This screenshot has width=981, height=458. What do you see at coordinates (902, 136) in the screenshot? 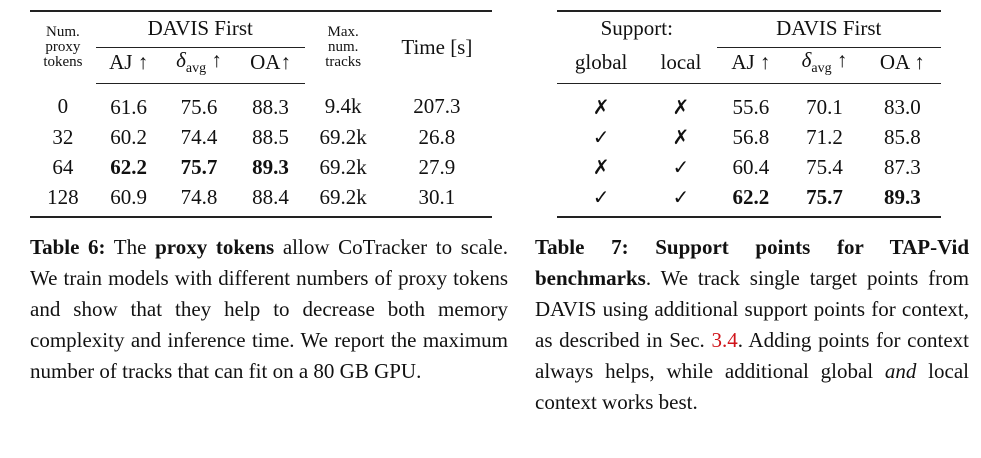
I see `table-cell: 85.8` at bounding box center [902, 136].